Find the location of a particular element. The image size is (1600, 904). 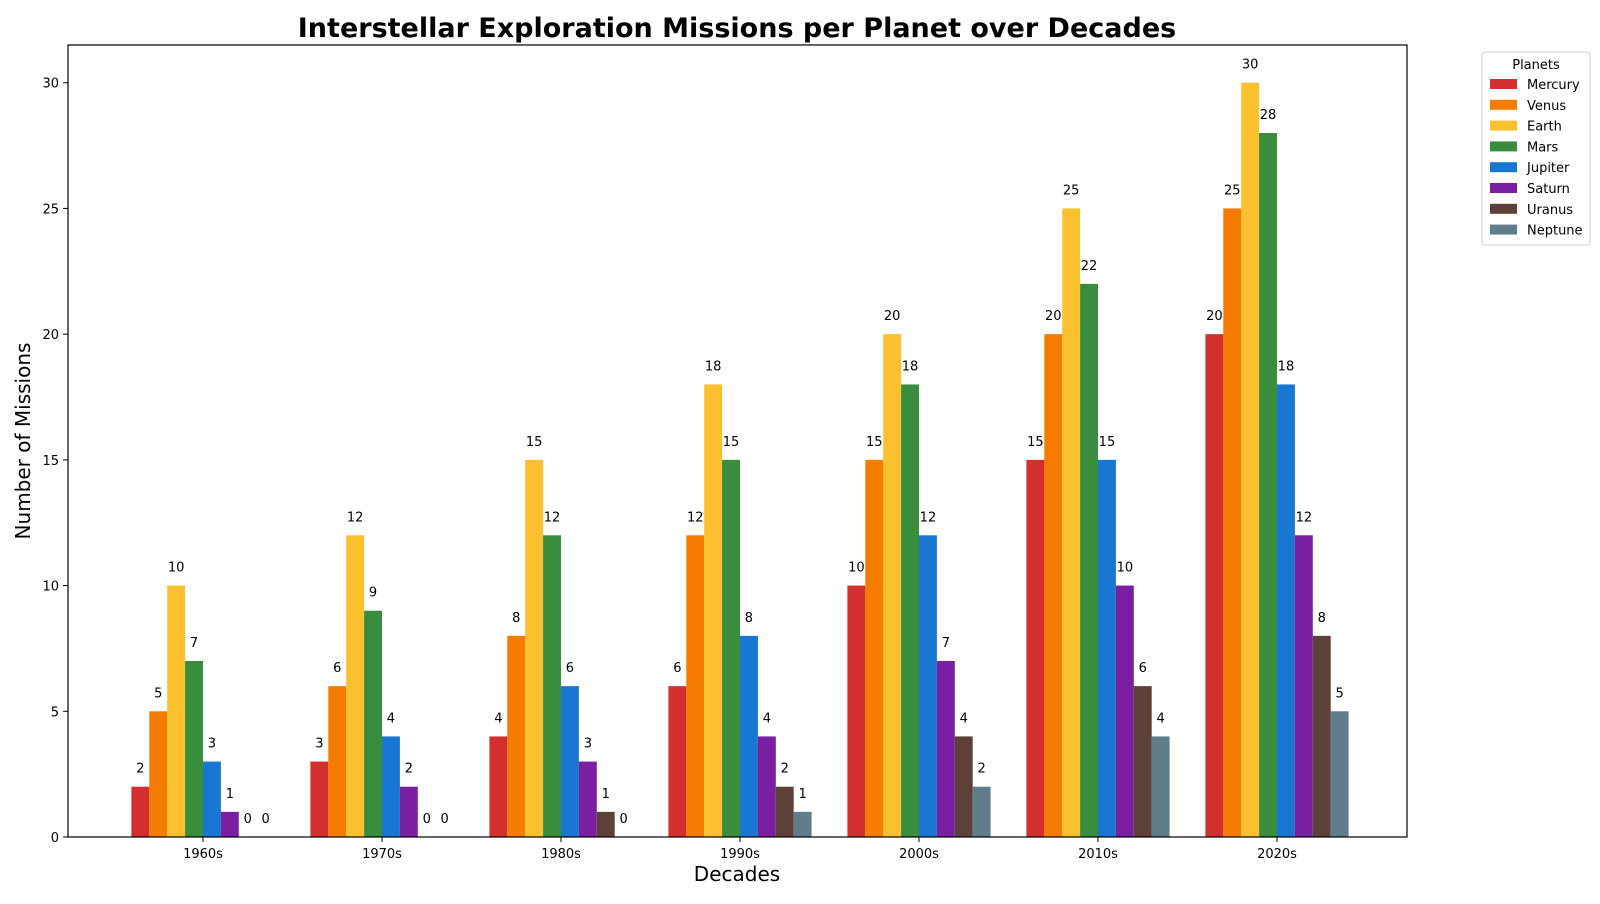

bar-saturn-1980s is located at coordinates (587, 799).